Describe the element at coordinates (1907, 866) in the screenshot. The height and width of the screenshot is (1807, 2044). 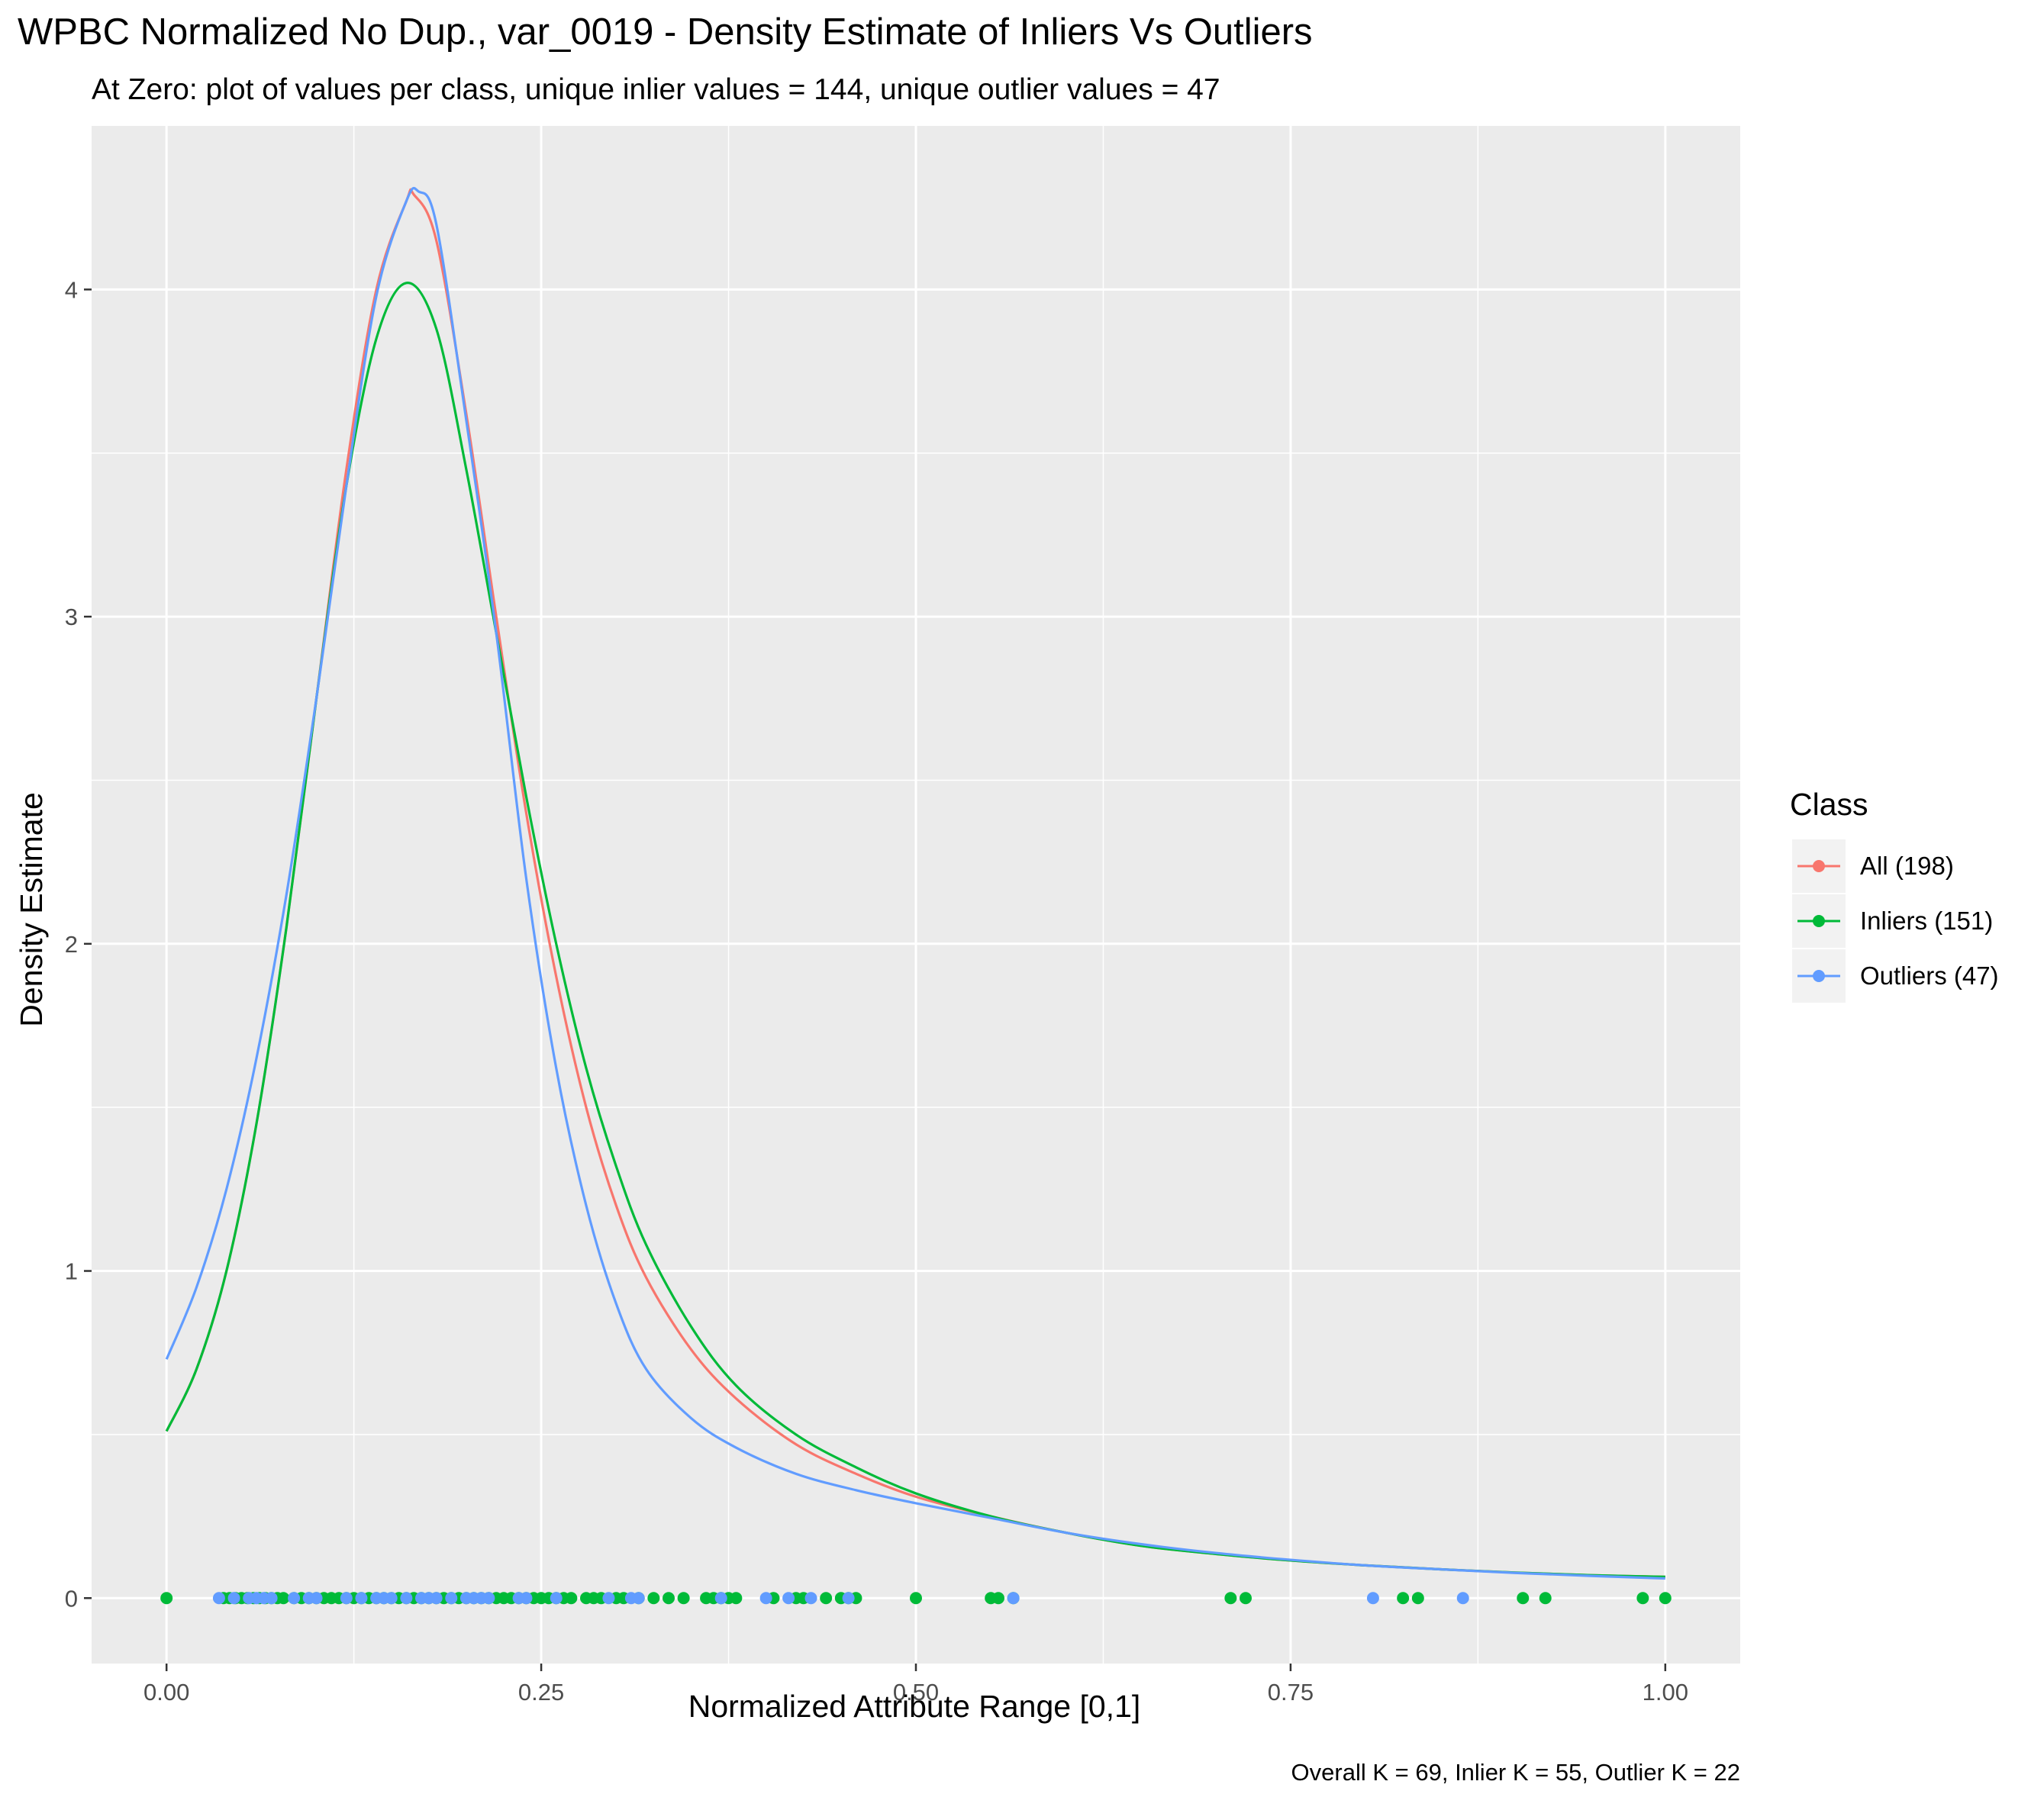
I see `legend-item-all-label: All (198)` at that location.